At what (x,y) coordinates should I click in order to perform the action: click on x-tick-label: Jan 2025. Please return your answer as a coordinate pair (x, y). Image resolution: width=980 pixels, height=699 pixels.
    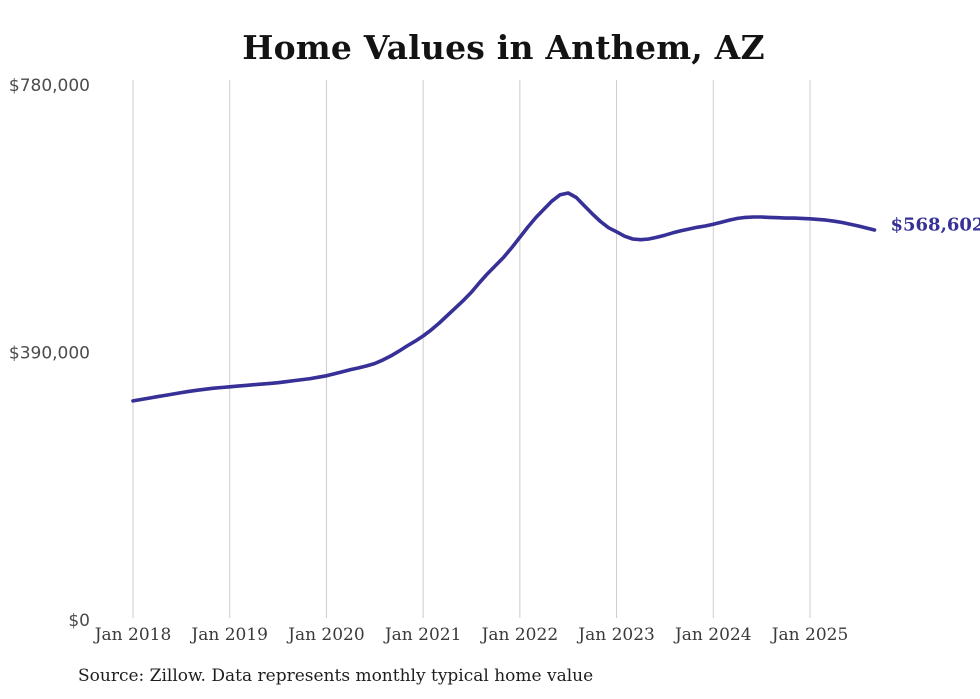
    Looking at the image, I should click on (809, 635).